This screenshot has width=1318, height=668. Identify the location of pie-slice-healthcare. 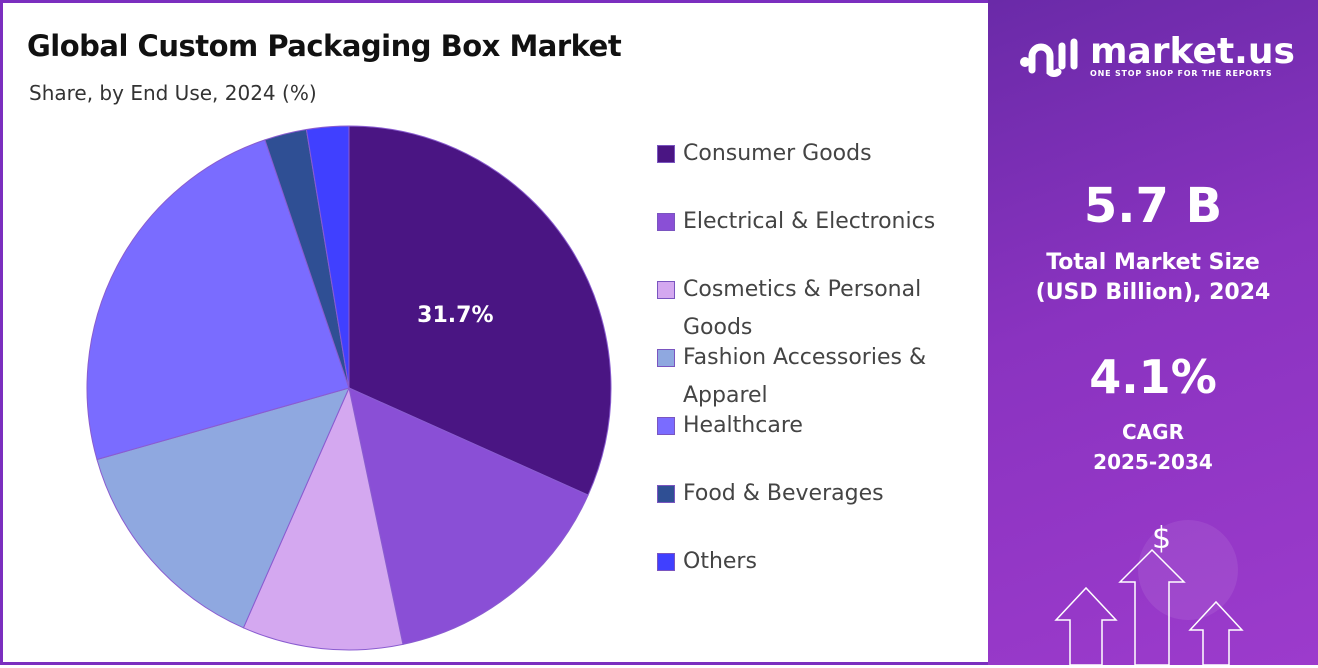
(218, 300).